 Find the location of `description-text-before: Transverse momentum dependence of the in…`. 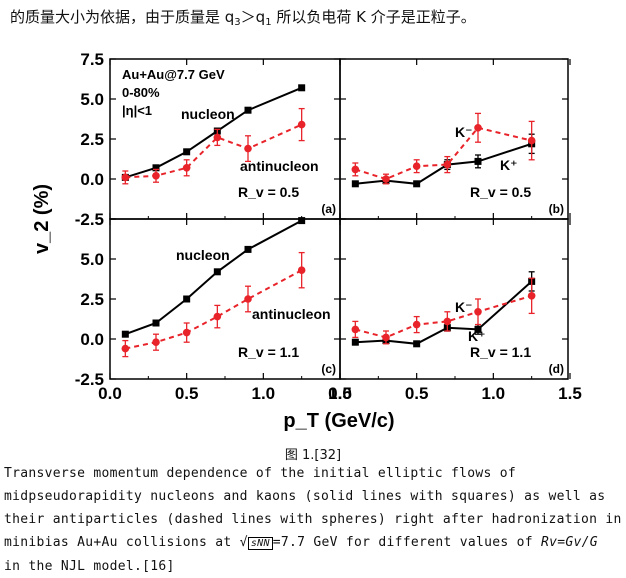

description-text-before: Transverse momentum dependence of the in… is located at coordinates (313, 508).